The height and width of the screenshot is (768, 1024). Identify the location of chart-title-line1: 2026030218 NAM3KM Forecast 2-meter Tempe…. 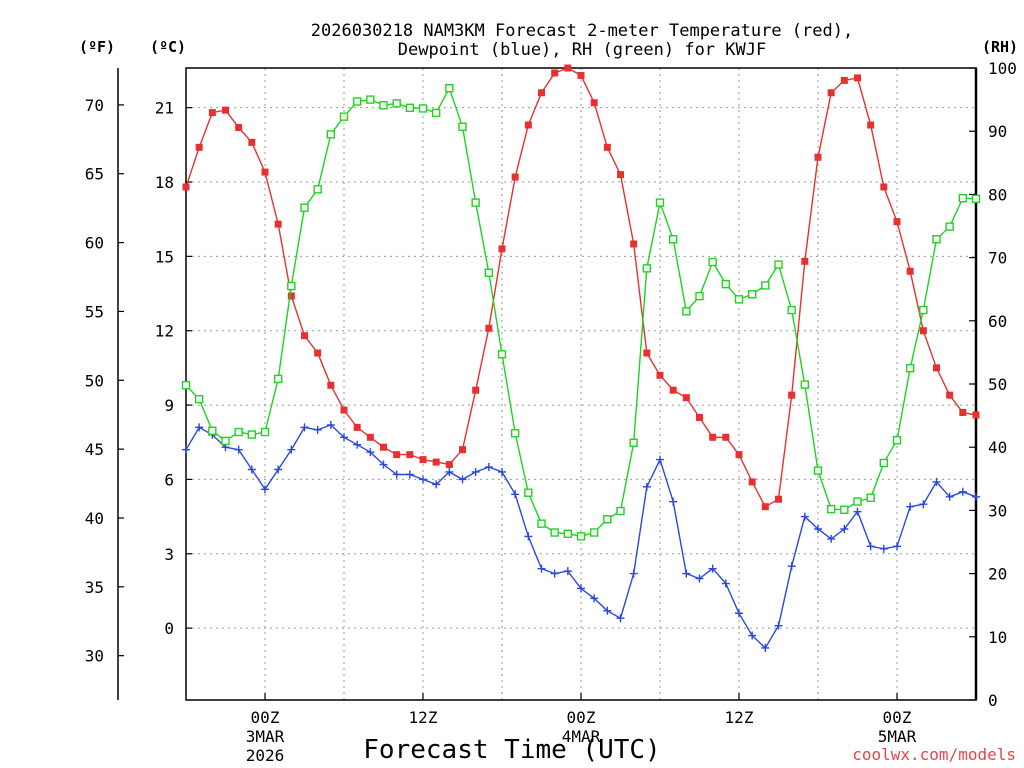
(582, 31).